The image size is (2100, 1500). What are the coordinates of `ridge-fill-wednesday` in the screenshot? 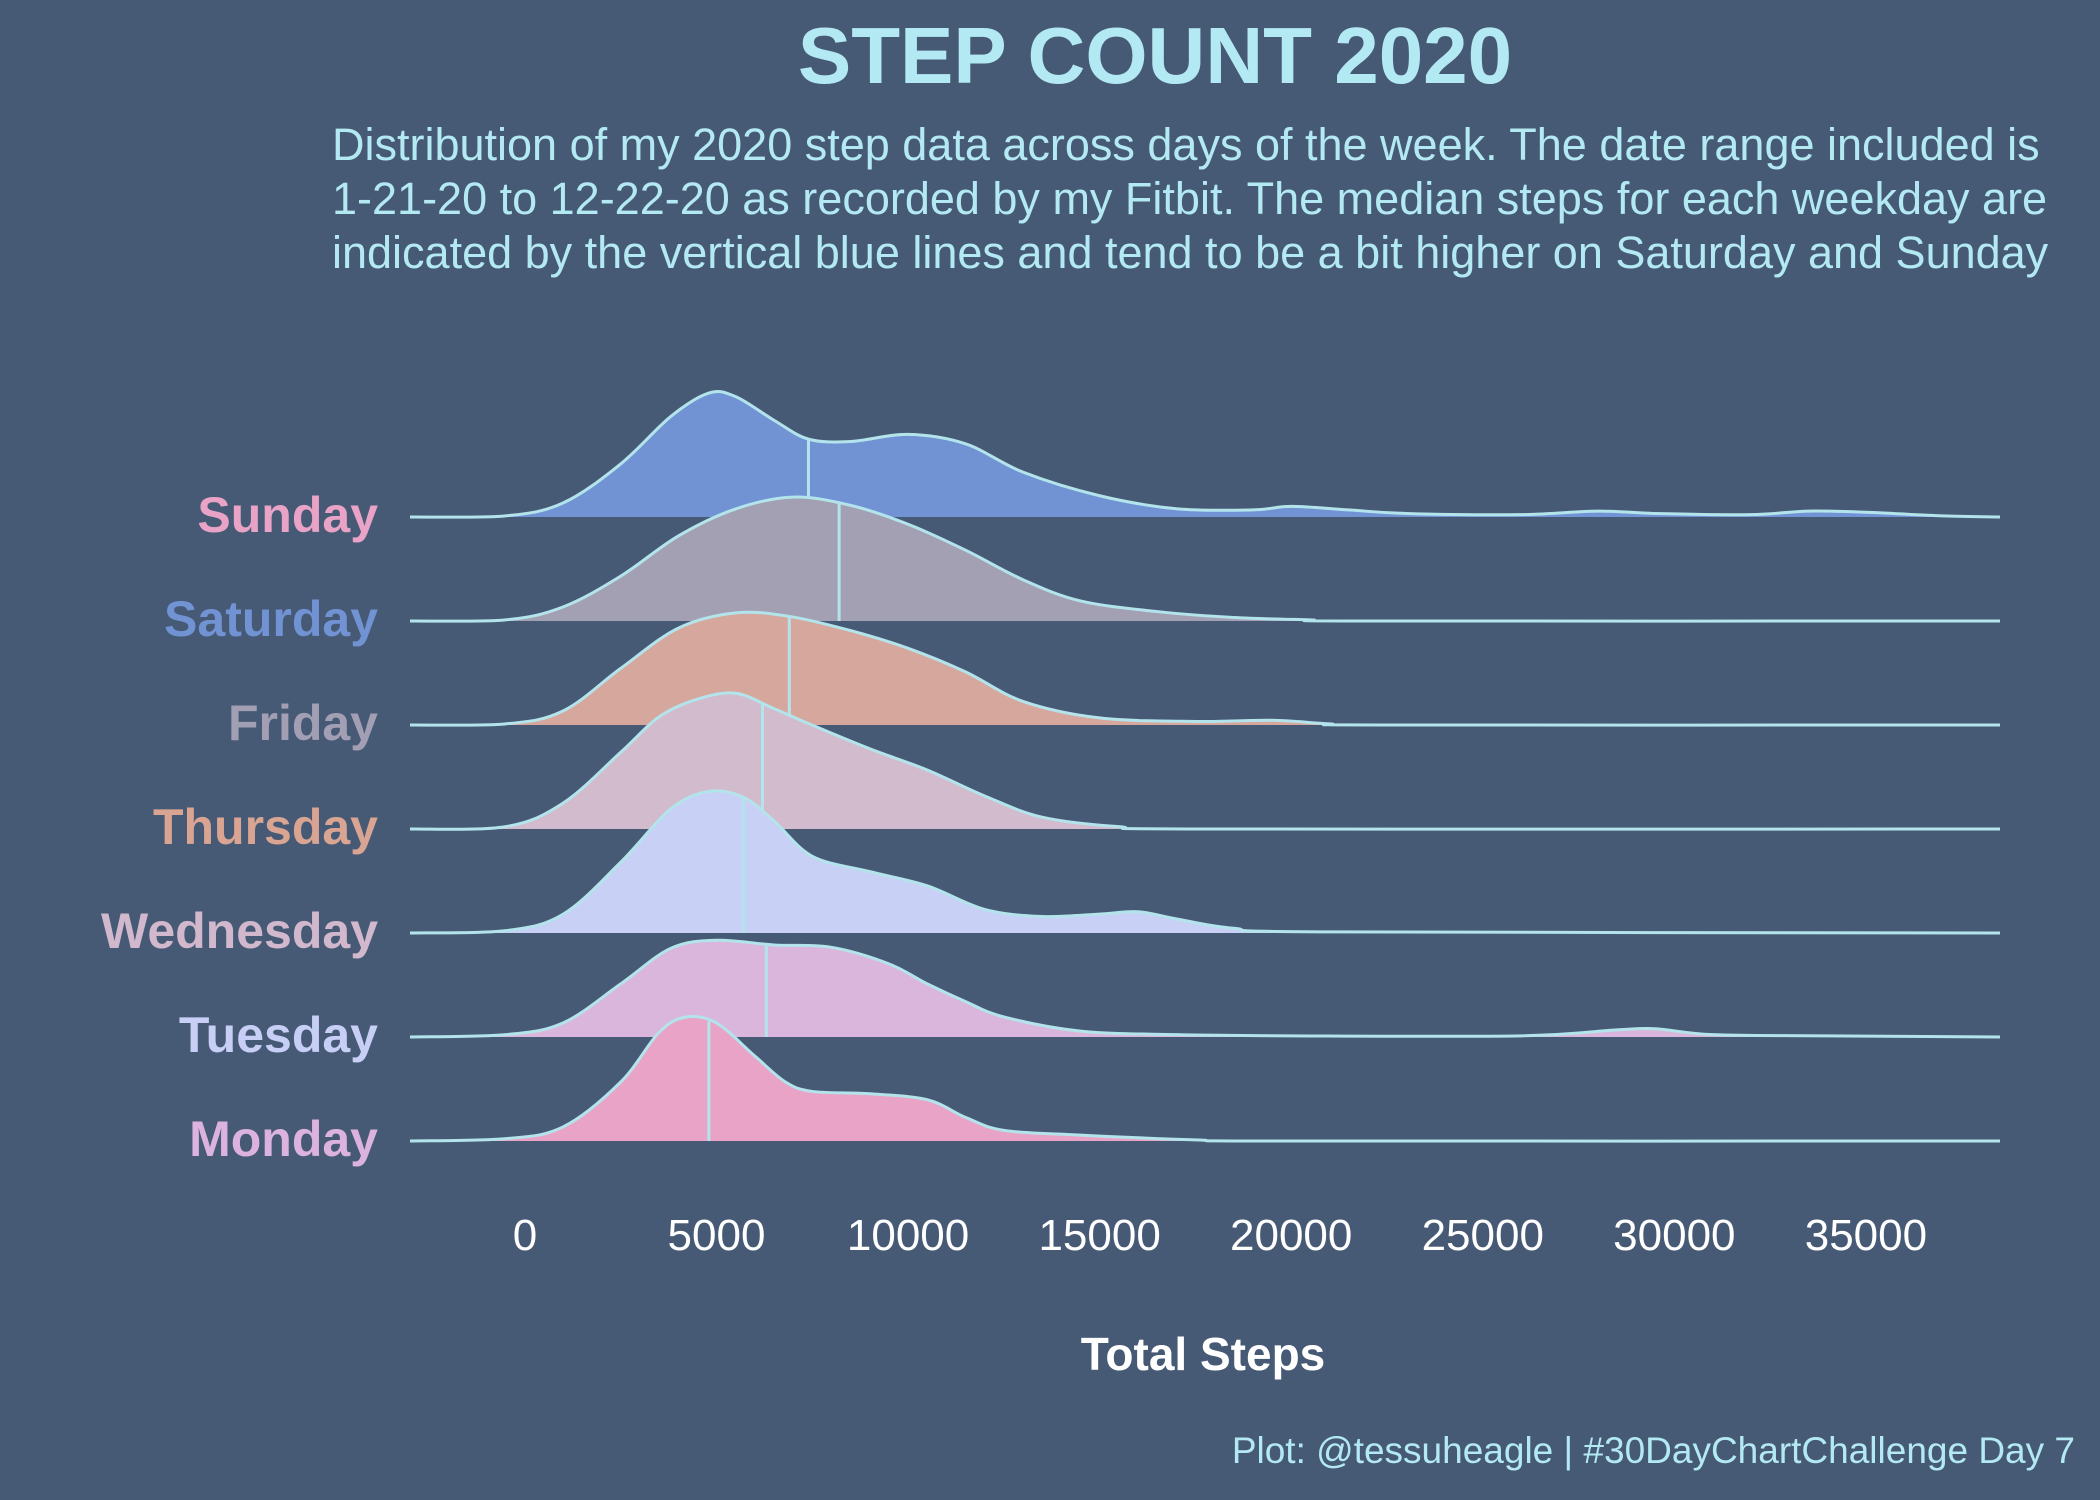 It's located at (1205, 861).